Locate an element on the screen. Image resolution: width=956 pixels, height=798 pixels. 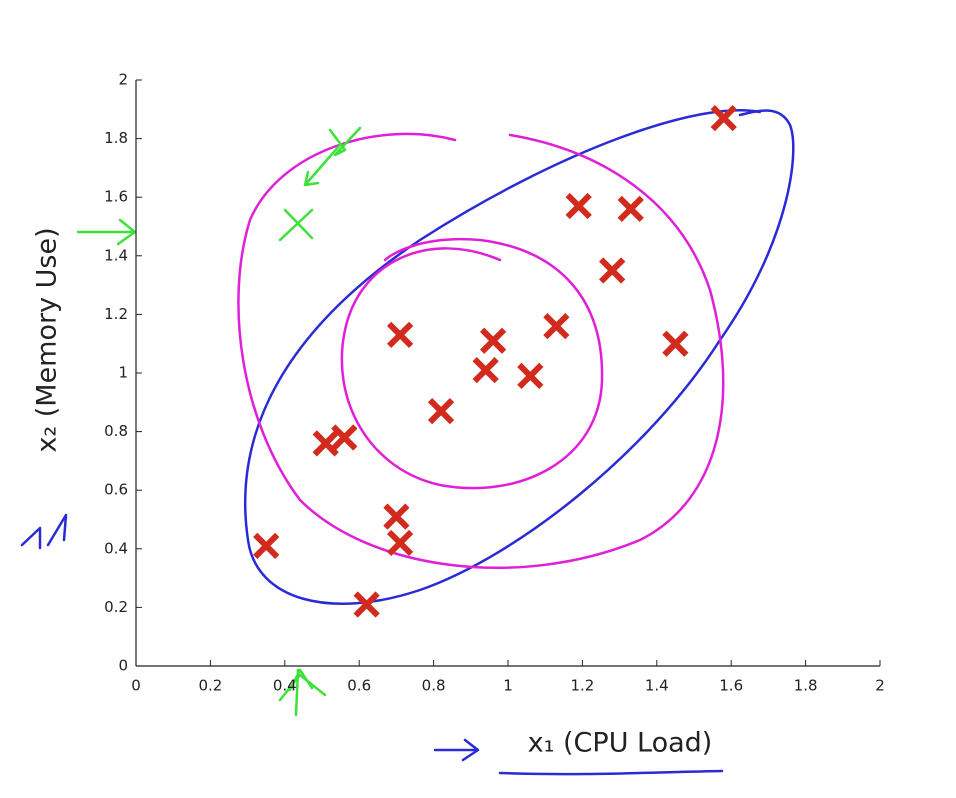
y-tick-label: 0.6 is located at coordinates (116, 490).